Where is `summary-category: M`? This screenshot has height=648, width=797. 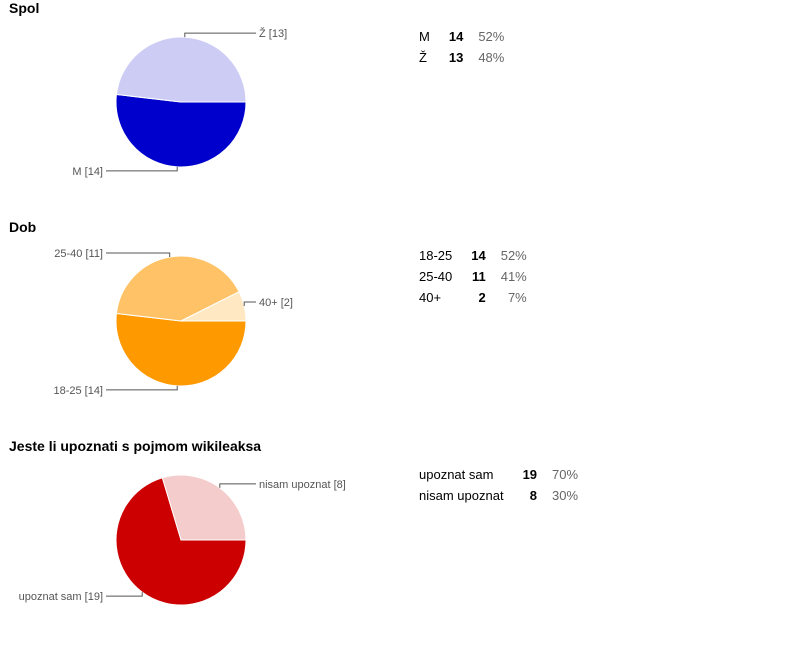
summary-category: M is located at coordinates (424, 36).